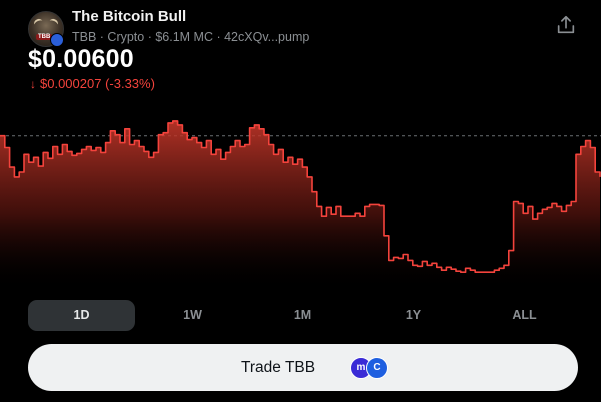 This screenshot has width=601, height=402. Describe the element at coordinates (44, 37) in the screenshot. I see `avatar-tag: TBB` at that location.